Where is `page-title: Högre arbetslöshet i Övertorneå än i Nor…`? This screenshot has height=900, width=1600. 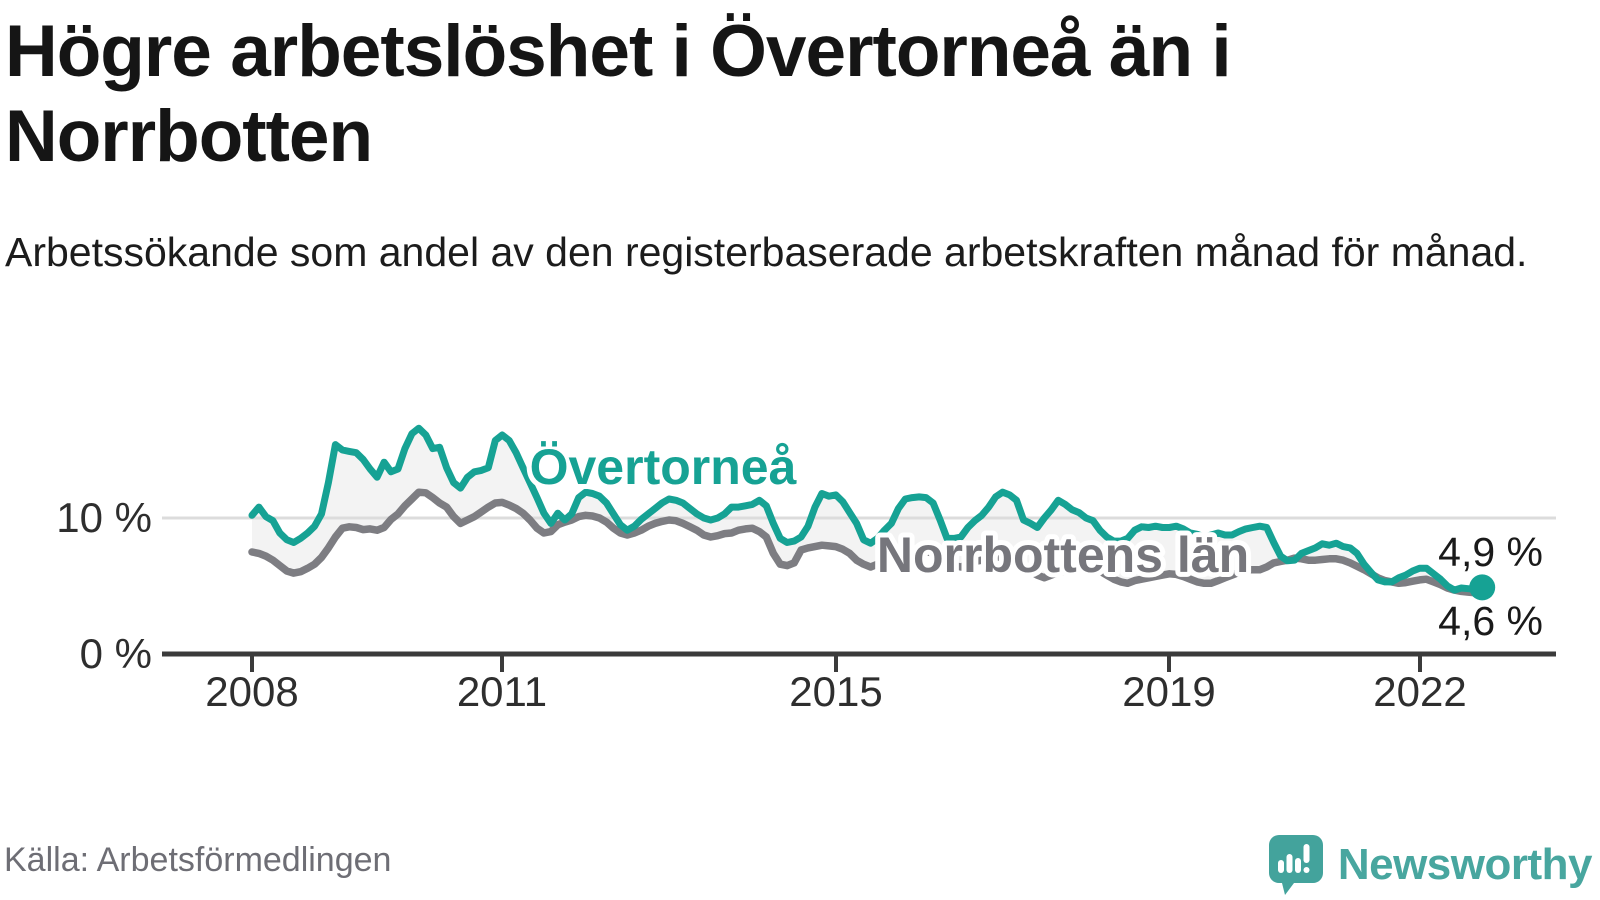 page-title: Högre arbetslöshet i Övertorneå än i Nor… is located at coordinates (618, 94).